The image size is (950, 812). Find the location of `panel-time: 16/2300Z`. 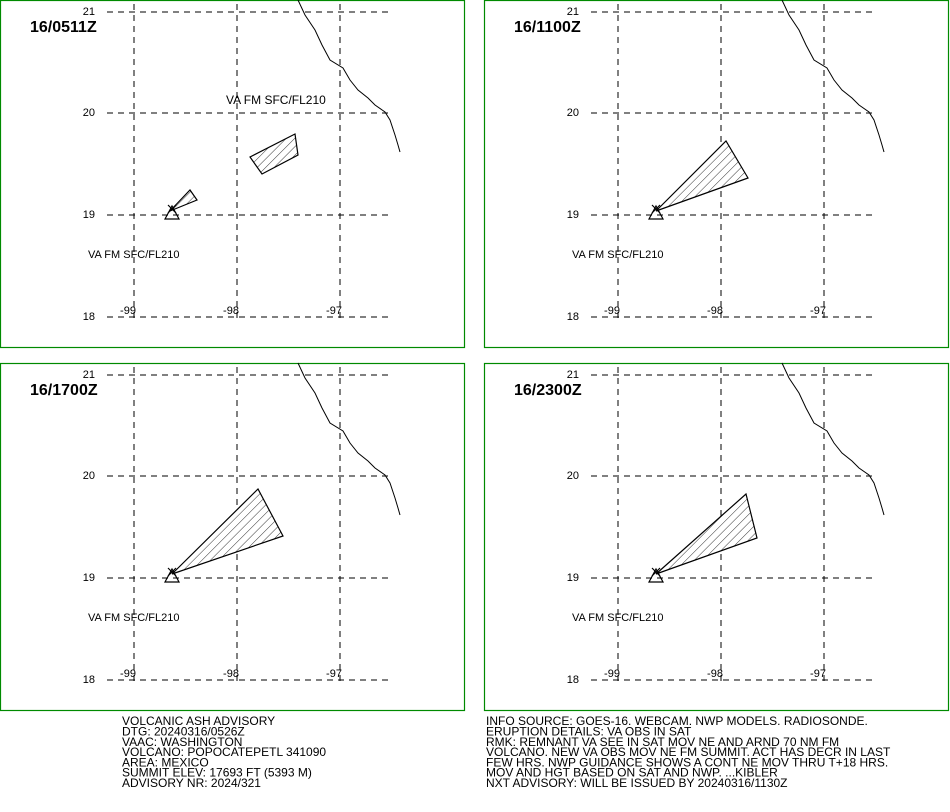

panel-time: 16/2300Z is located at coordinates (548, 390).